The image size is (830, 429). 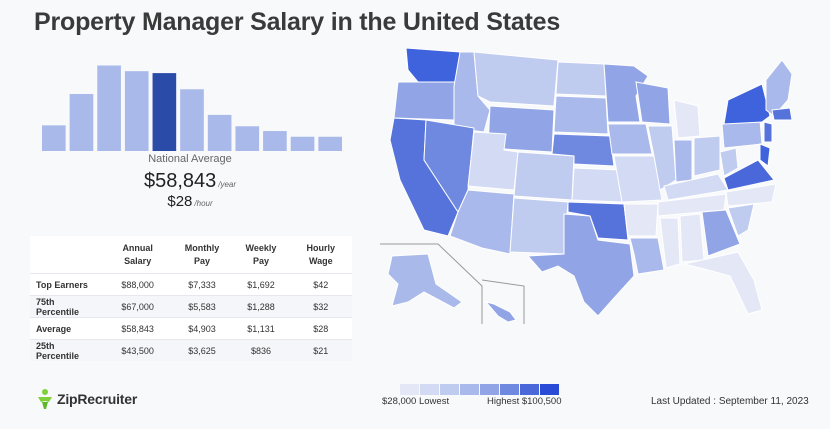 I want to click on state-ohio, so click(x=707, y=156).